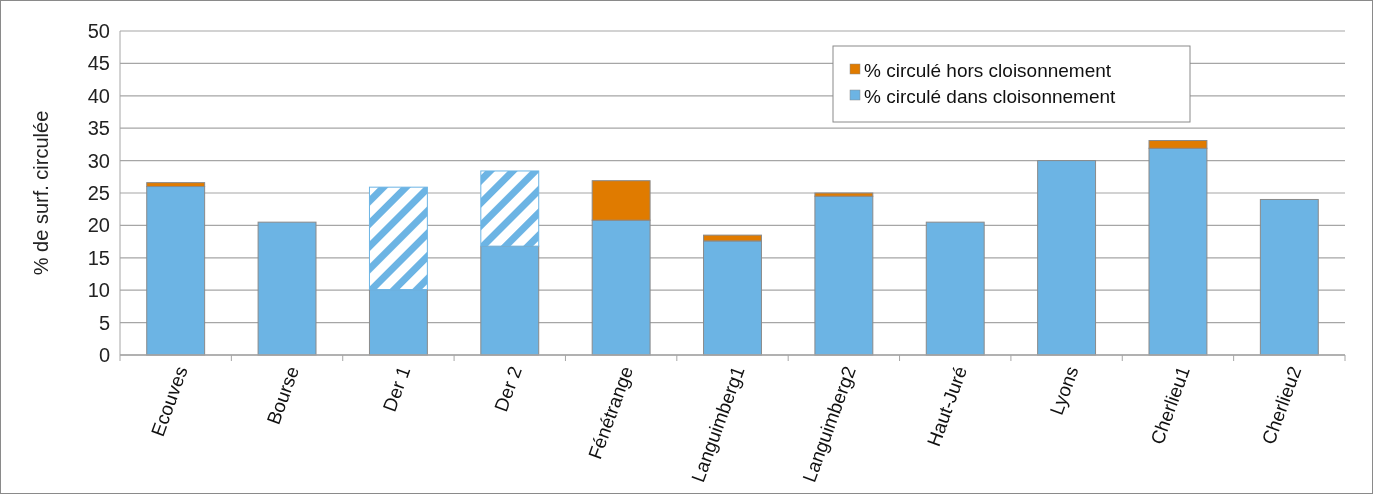  Describe the element at coordinates (98, 31) in the screenshot. I see `y-tick-label: 50` at that location.